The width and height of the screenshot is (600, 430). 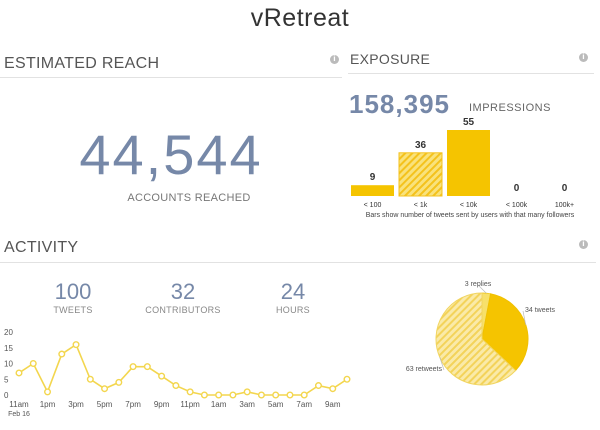 What do you see at coordinates (399, 104) in the screenshot?
I see `impressions-value: 158,395` at bounding box center [399, 104].